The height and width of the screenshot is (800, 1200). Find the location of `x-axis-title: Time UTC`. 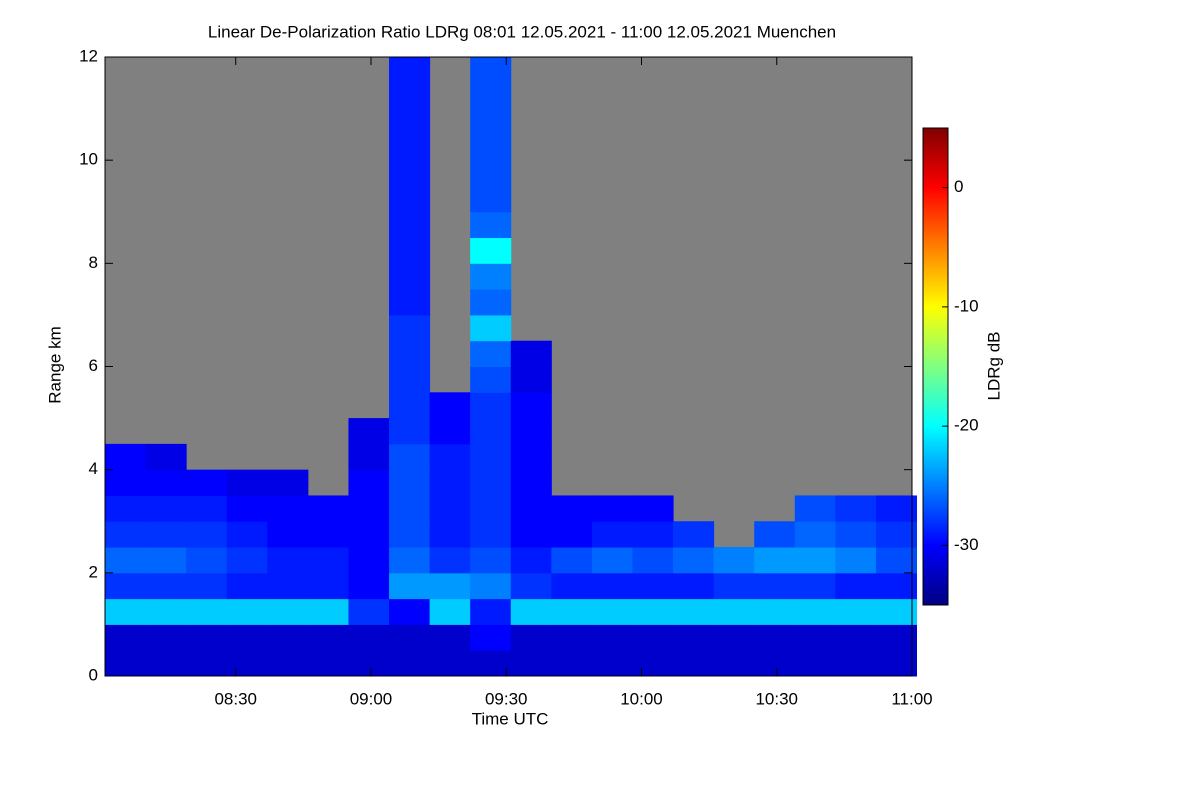

x-axis-title: Time UTC is located at coordinates (510, 718).